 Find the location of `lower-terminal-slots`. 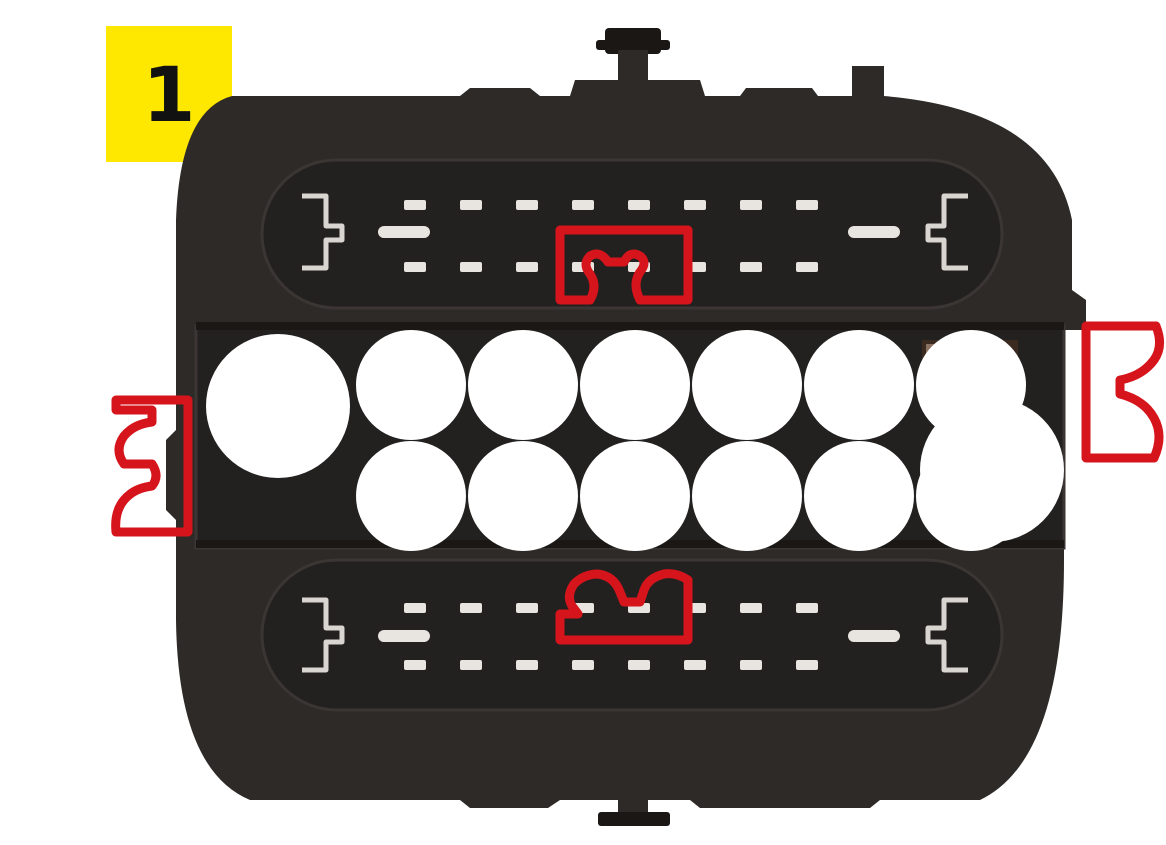

lower-terminal-slots is located at coordinates (639, 636).